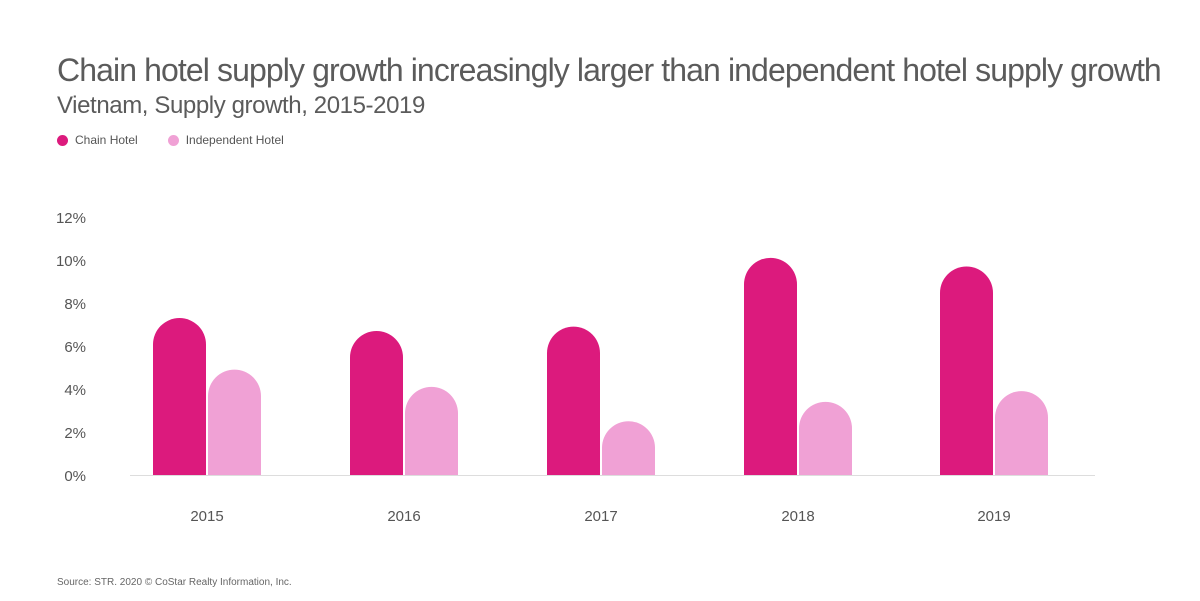  Describe the element at coordinates (75, 304) in the screenshot. I see `y-tick-label: 8%` at that location.